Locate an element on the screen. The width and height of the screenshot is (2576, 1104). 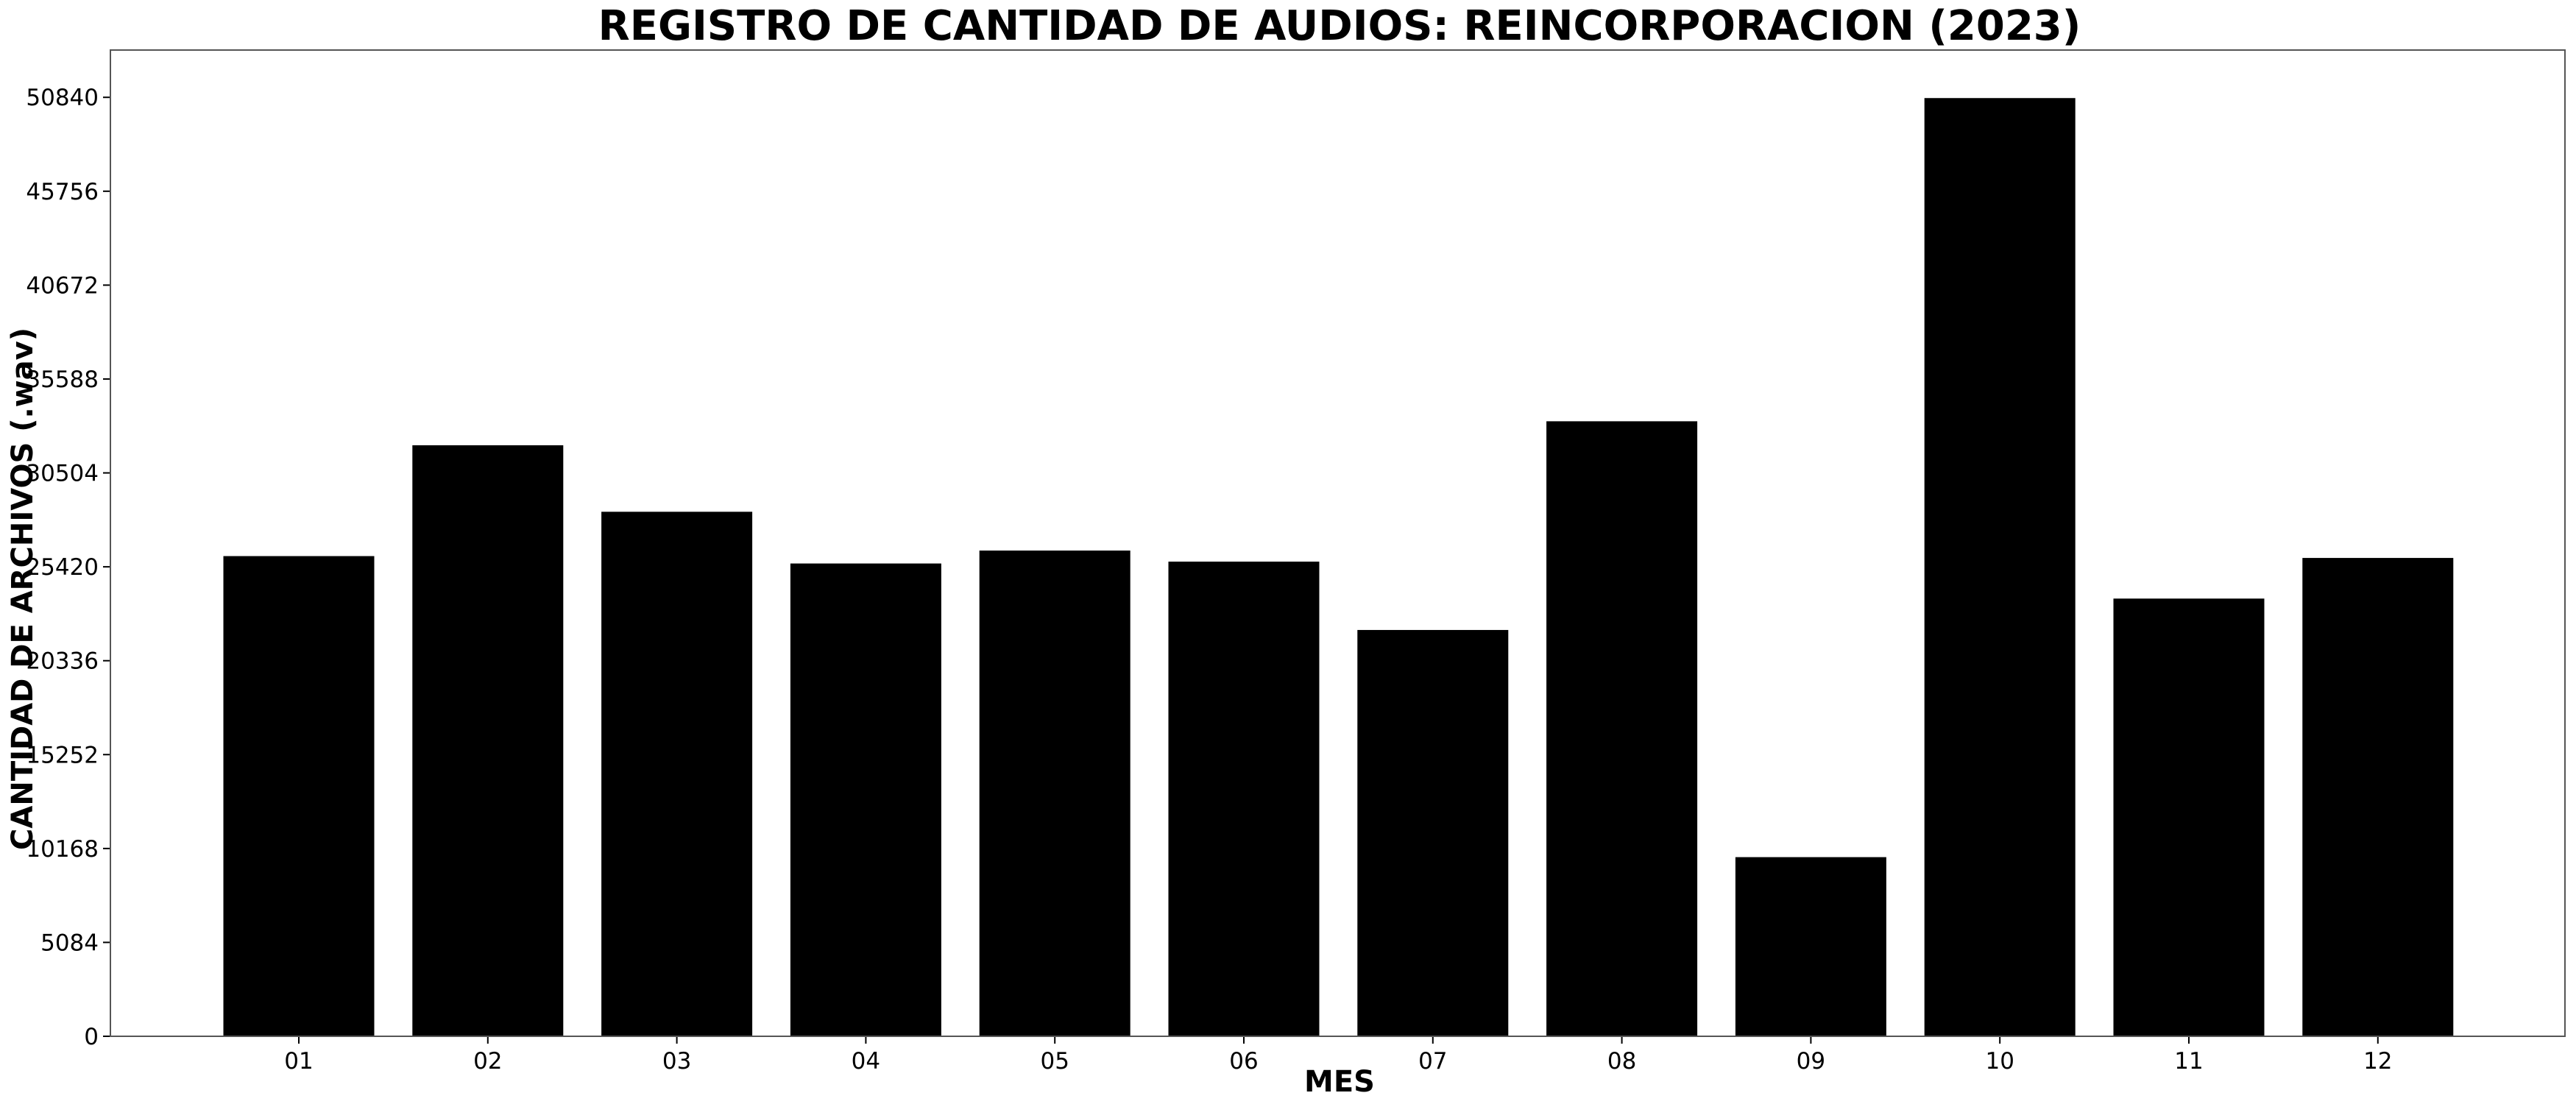
x-tick-label: 05 is located at coordinates (1054, 1061).